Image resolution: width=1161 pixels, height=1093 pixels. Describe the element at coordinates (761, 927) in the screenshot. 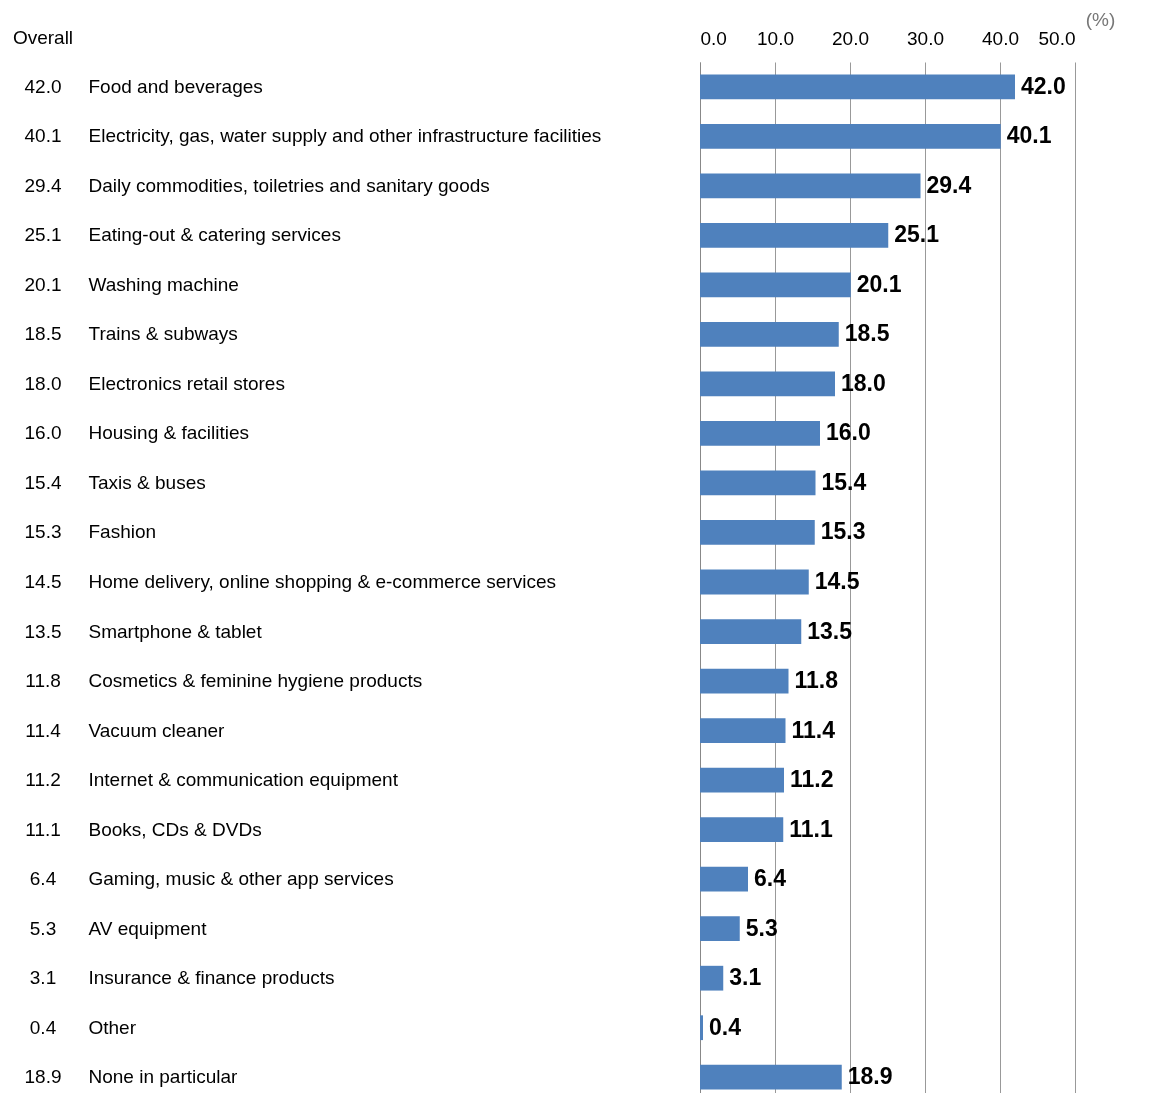

I see `text: 5.3` at that location.